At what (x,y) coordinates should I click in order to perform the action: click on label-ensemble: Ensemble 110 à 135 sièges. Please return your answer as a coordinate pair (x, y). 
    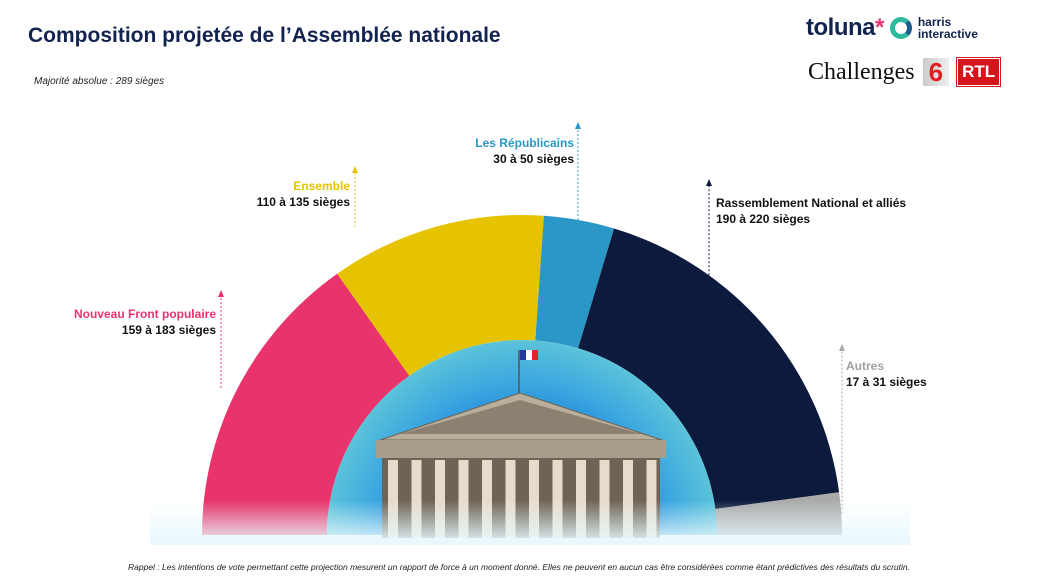
    Looking at the image, I should click on (303, 194).